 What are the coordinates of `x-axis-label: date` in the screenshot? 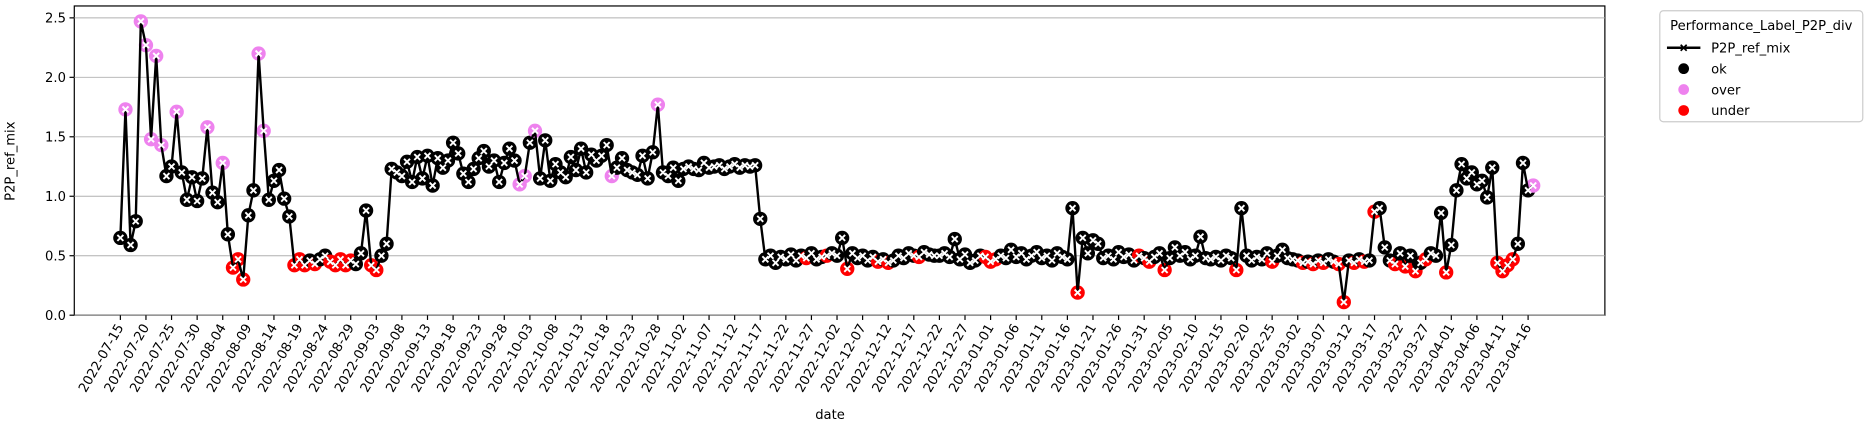 It's located at (830, 415).